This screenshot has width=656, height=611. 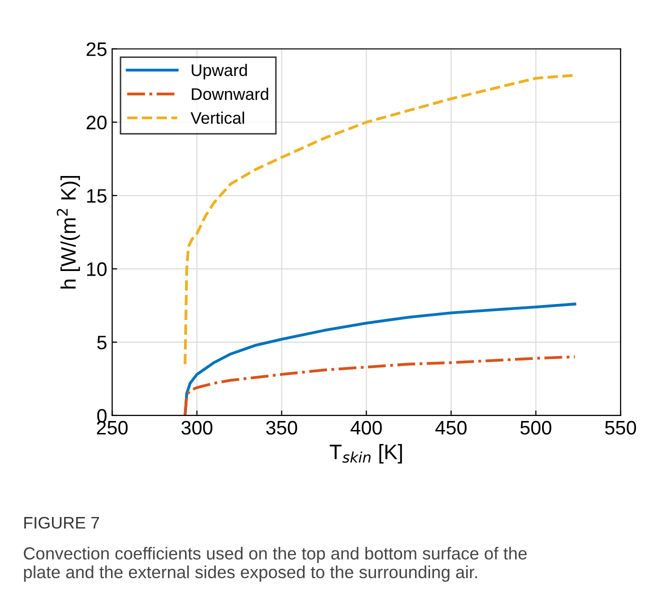 I want to click on caption: FIGURE 7, so click(x=61, y=522).